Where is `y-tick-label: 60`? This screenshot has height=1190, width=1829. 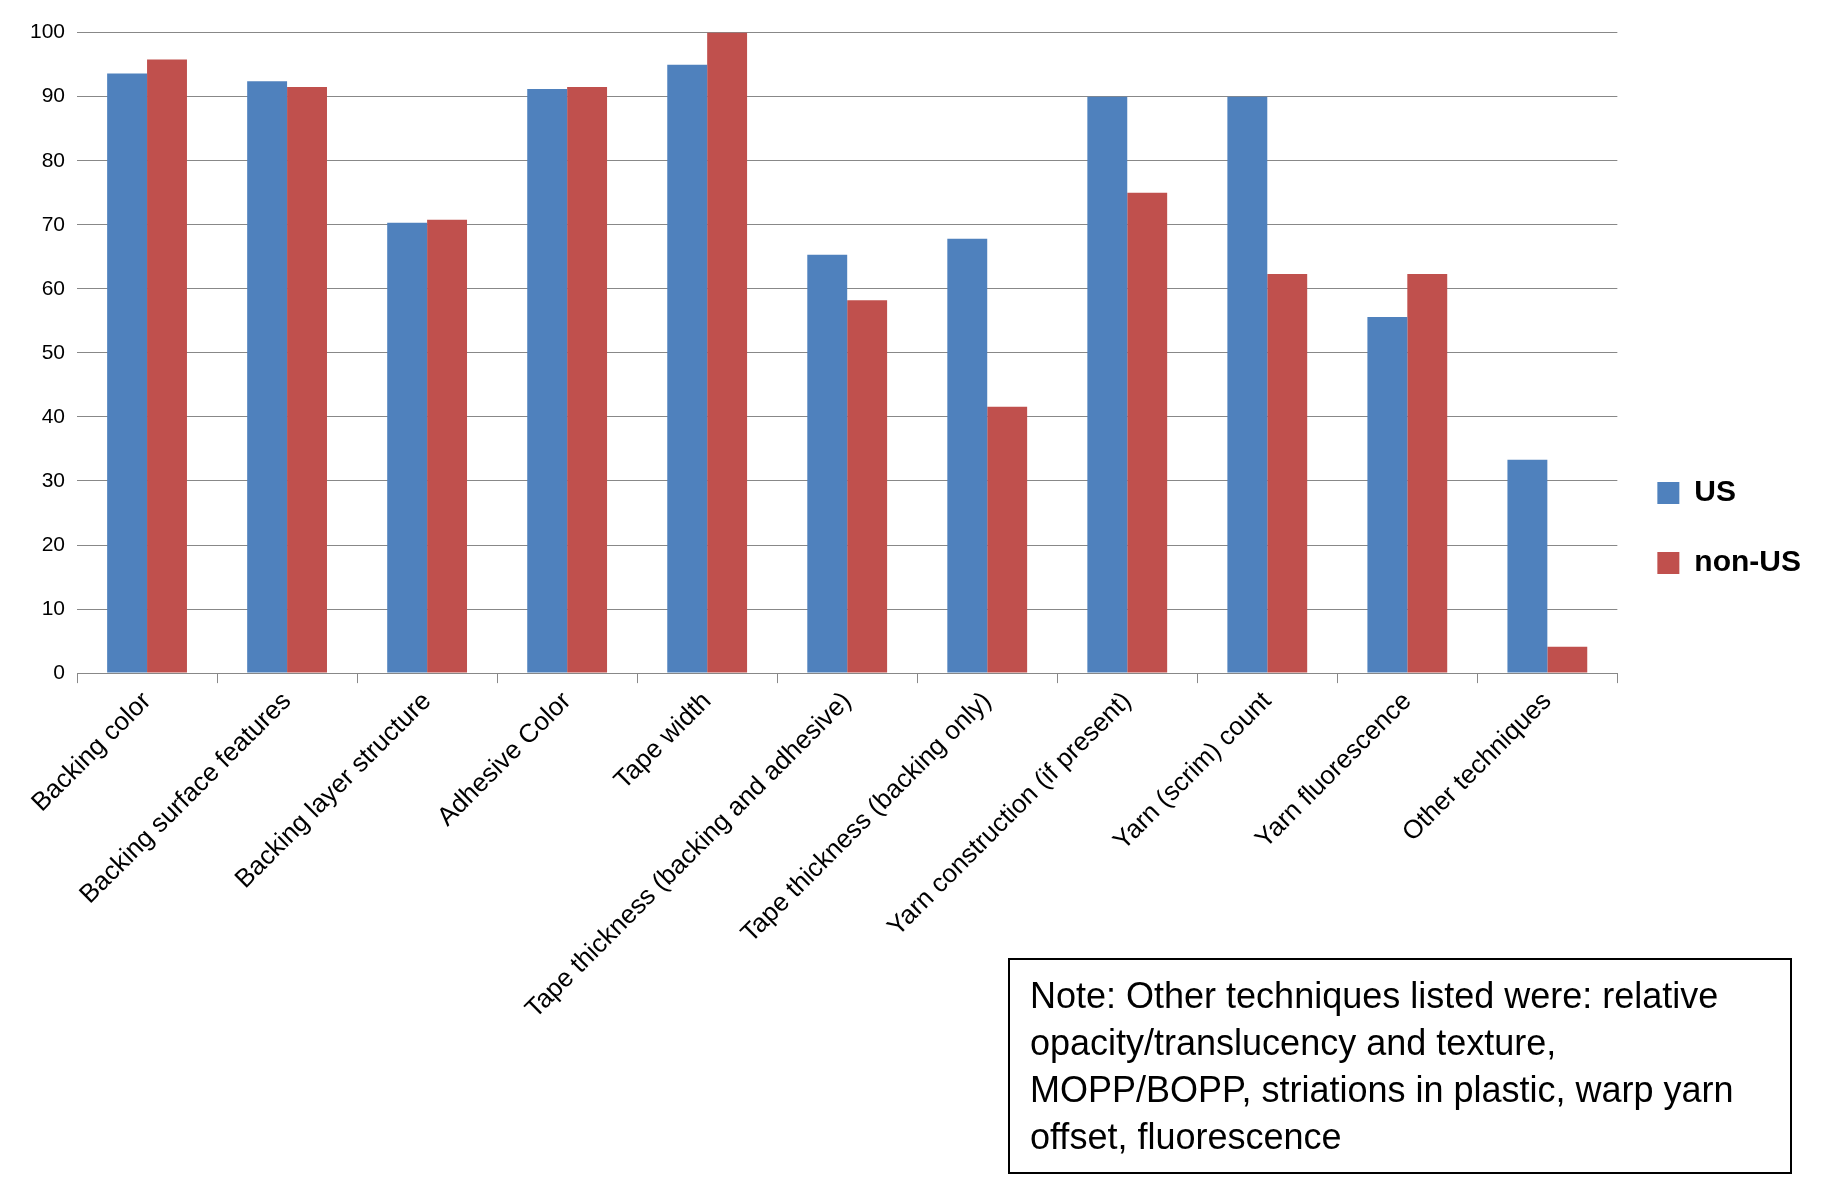
y-tick-label: 60 is located at coordinates (53, 287).